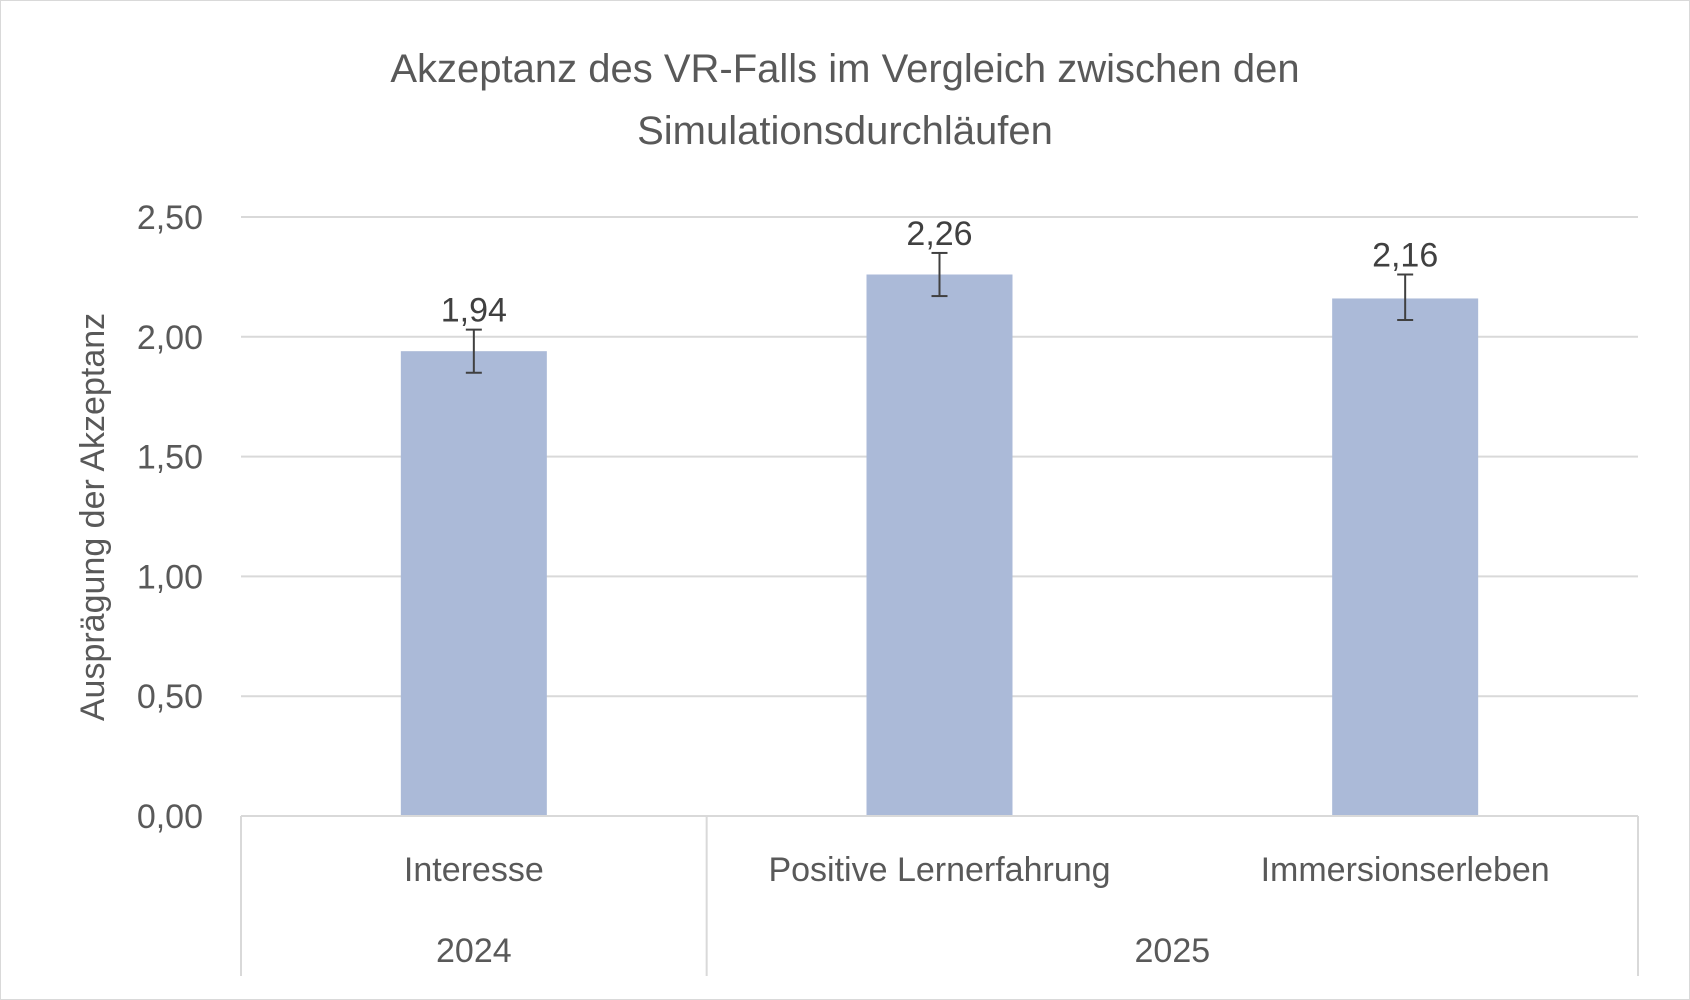 Image resolution: width=1690 pixels, height=1000 pixels. Describe the element at coordinates (1405, 870) in the screenshot. I see `x-category-label-2: Immersionserleben` at that location.